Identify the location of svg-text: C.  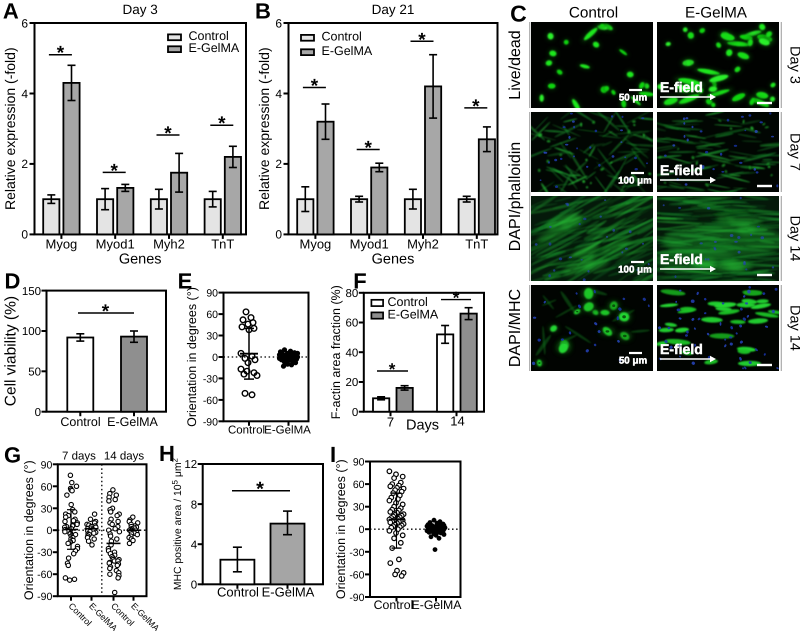
(518, 14).